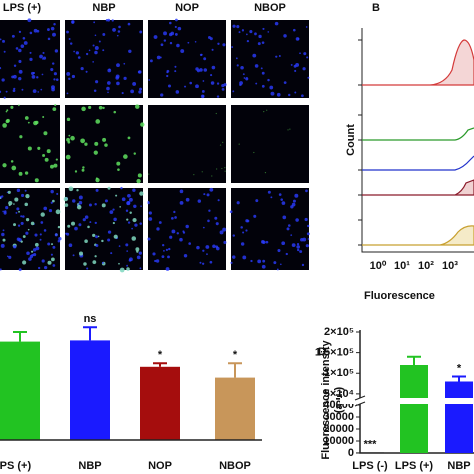 The image size is (474, 474). I want to click on x-tick-label: LPS (+), so click(15, 466).